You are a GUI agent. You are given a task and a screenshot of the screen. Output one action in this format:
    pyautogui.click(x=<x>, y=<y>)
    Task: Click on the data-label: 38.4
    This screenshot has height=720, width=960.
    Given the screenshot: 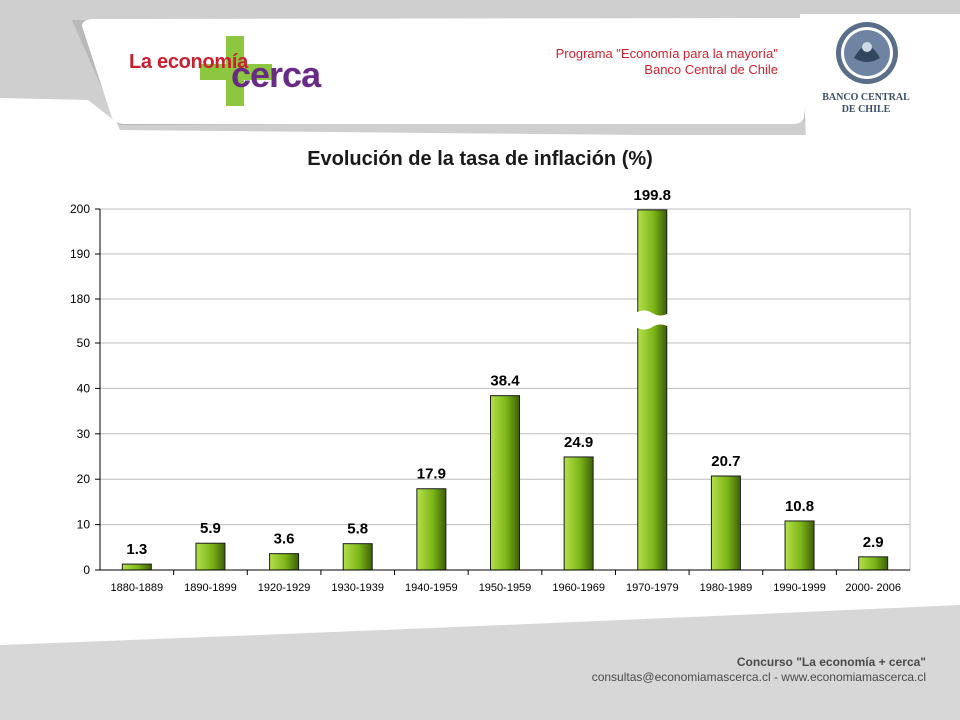 What is the action you would take?
    pyautogui.click(x=505, y=381)
    